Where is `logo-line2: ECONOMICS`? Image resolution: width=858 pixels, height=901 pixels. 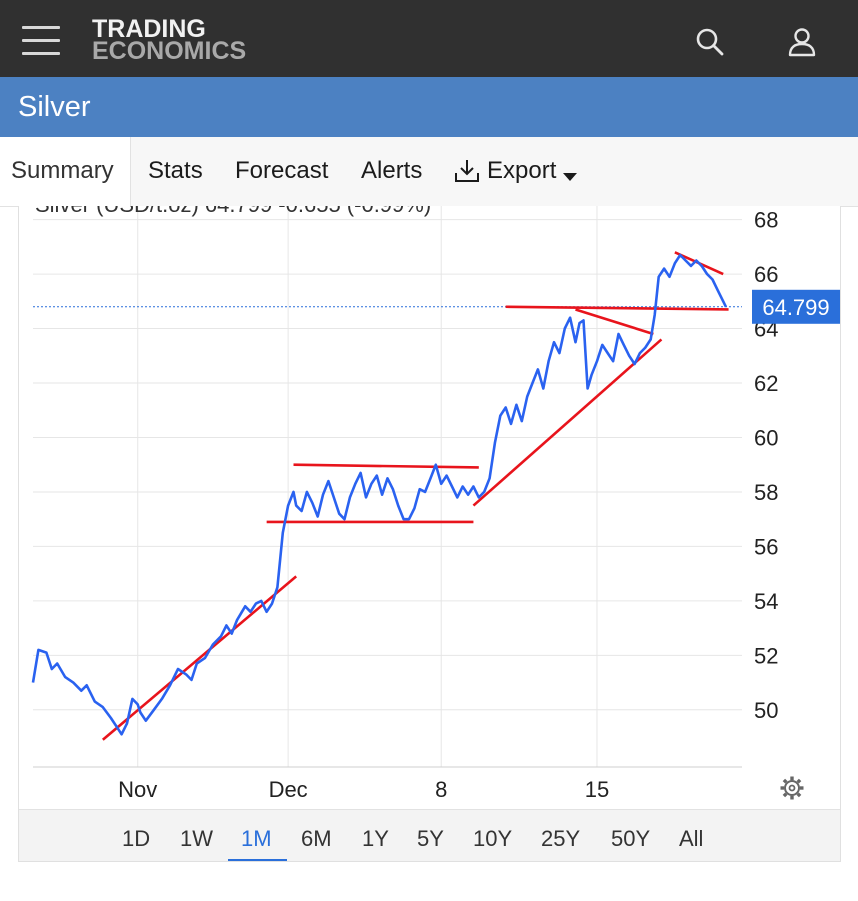
logo-line2: ECONOMICS is located at coordinates (169, 51).